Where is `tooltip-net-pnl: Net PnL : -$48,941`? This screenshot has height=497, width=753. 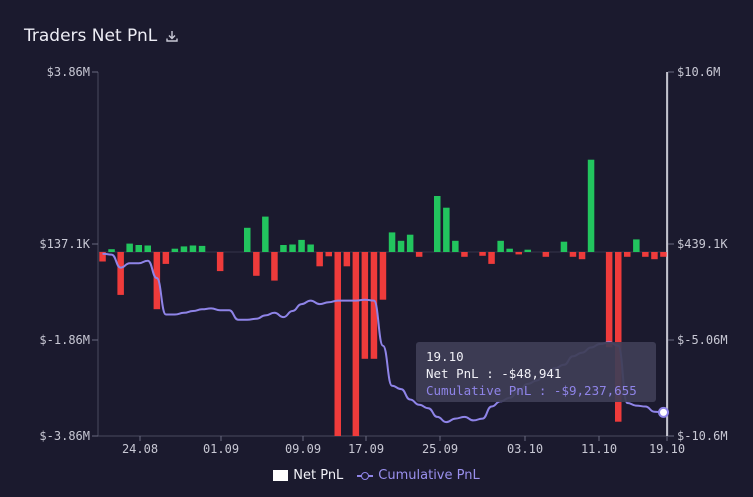
tooltip-net-pnl: Net PnL : -$48,941 is located at coordinates (494, 373).